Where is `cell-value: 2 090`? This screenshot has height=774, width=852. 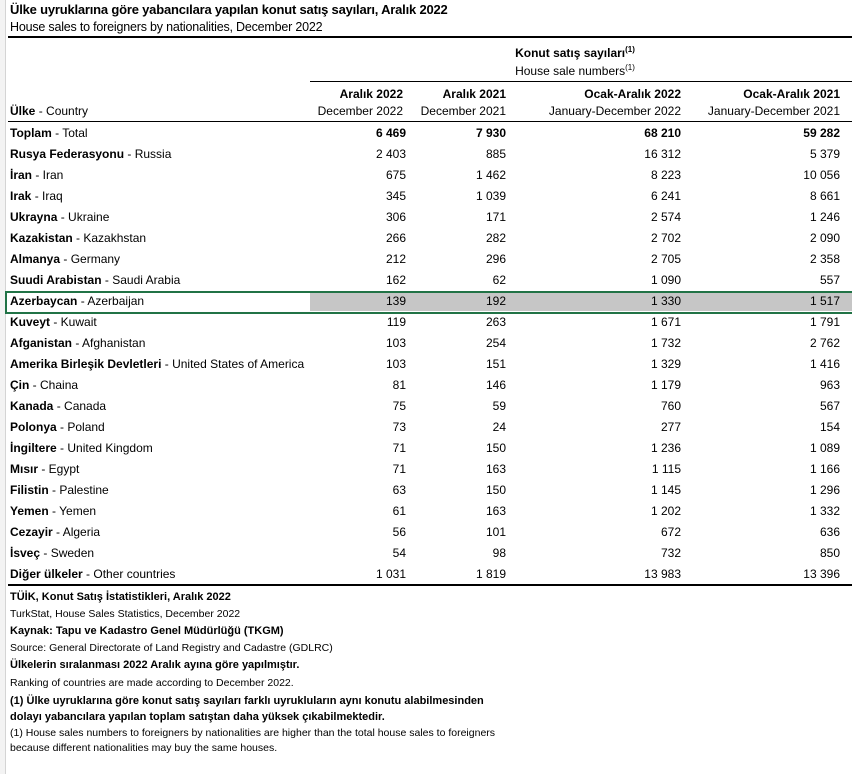 cell-value: 2 090 is located at coordinates (824, 238).